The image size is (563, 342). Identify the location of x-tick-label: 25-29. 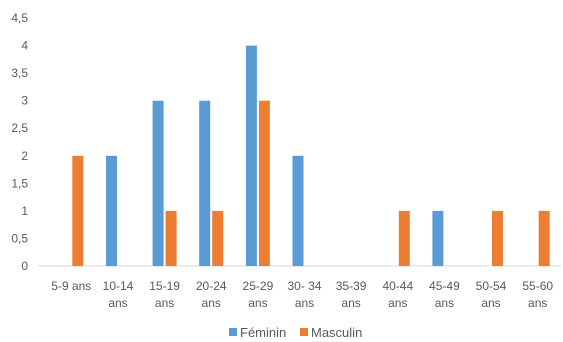
(258, 286).